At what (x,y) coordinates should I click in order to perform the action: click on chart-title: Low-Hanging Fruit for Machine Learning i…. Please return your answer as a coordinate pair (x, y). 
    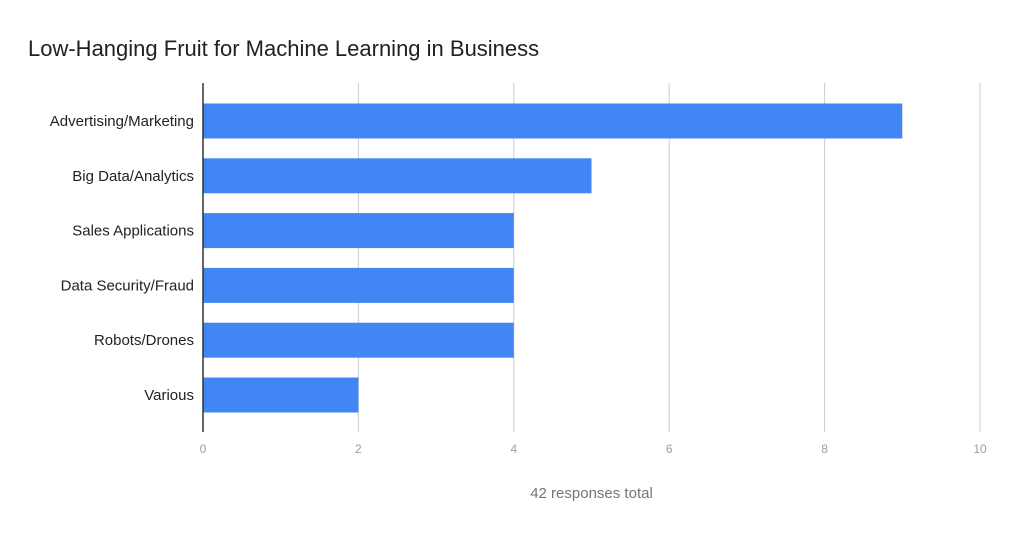
    Looking at the image, I should click on (284, 48).